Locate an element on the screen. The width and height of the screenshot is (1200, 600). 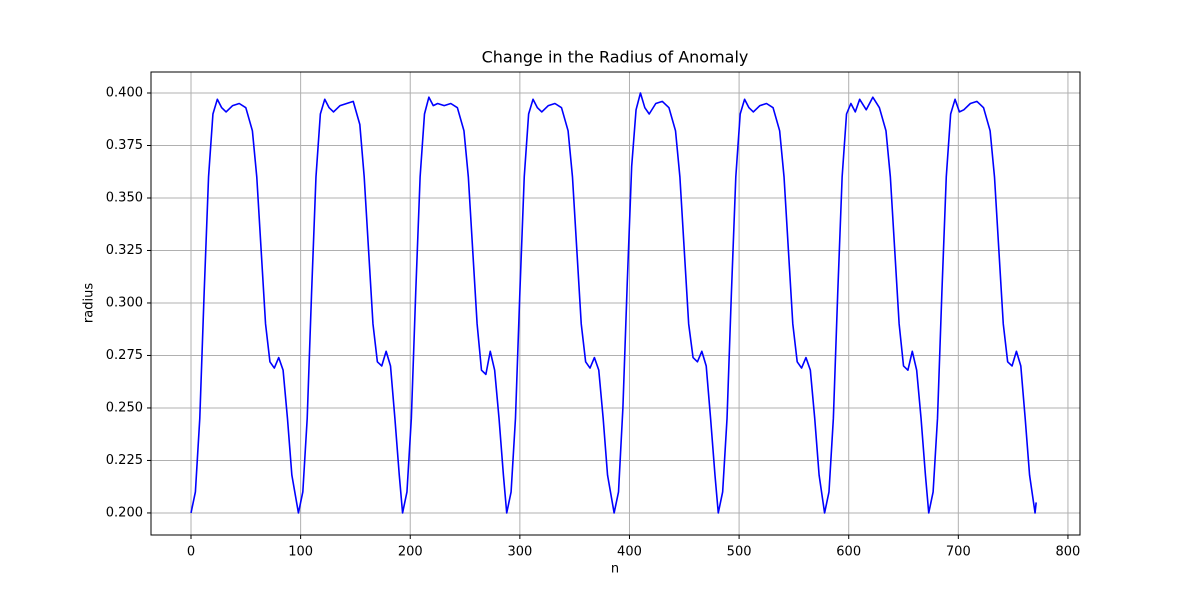
x-axis-label: n is located at coordinates (615, 569).